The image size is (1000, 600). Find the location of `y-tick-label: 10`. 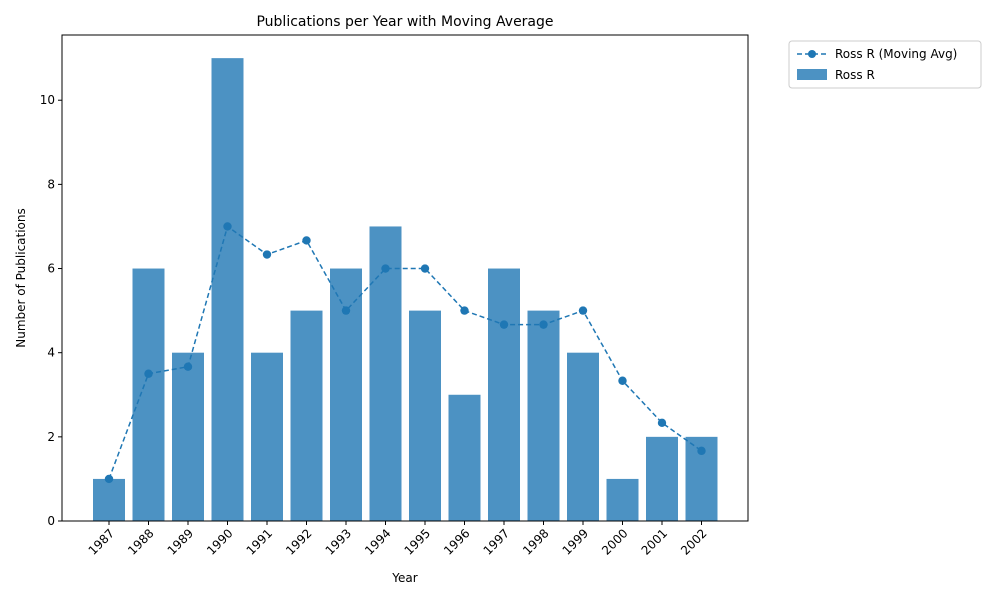

y-tick-label: 10 is located at coordinates (47, 100).